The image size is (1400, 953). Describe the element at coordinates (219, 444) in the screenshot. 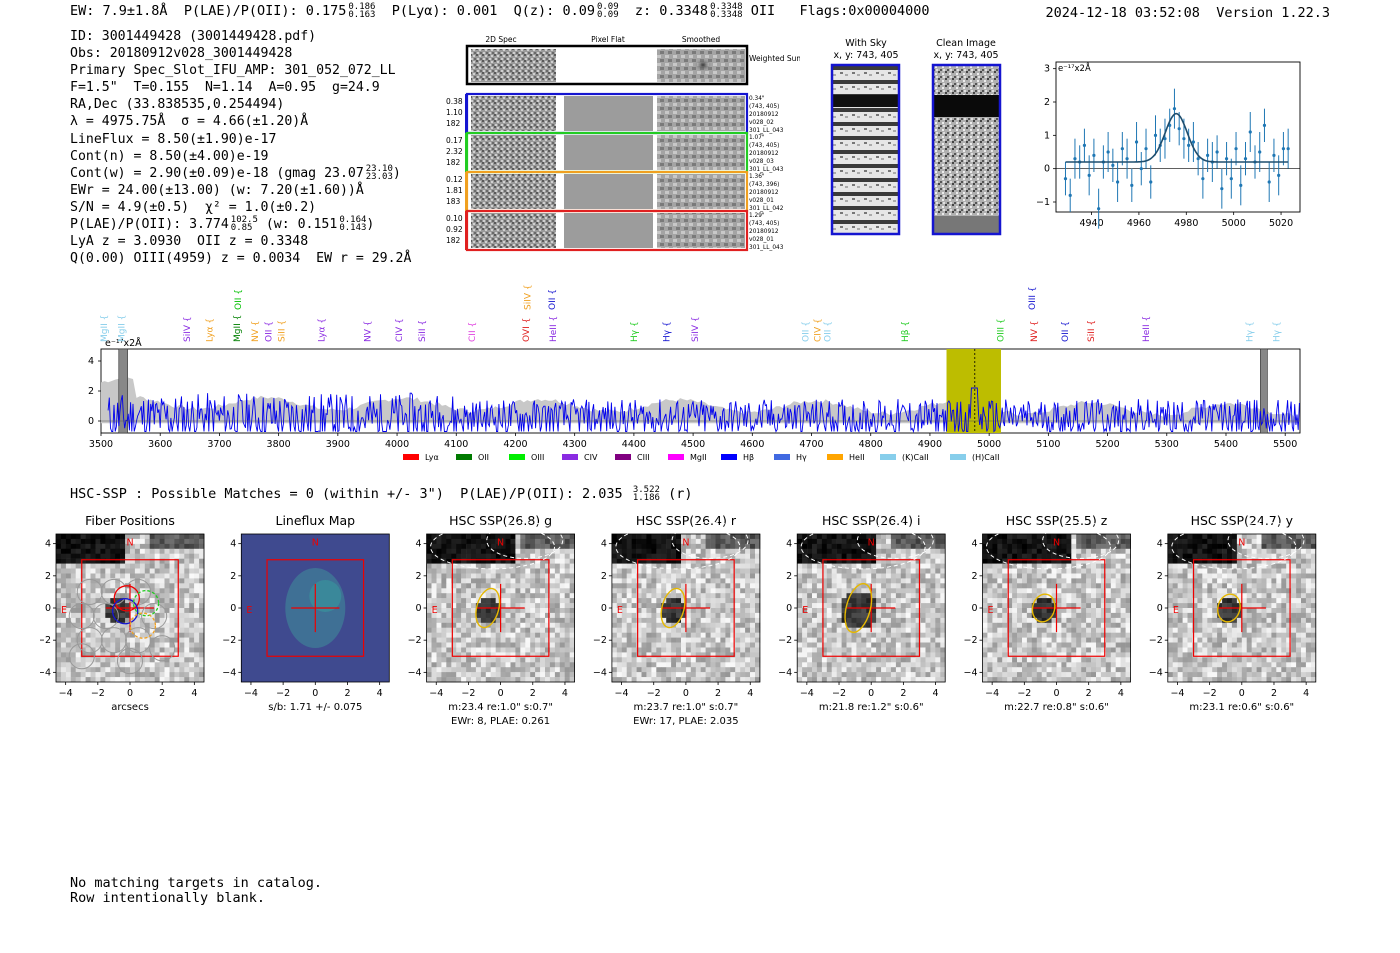

I see `x-tick-label: 3700` at that location.